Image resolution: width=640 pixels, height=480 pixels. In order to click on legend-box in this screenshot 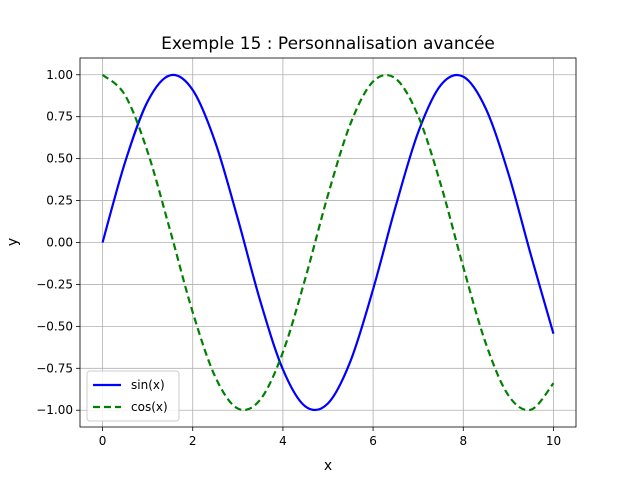, I will do `click(133, 396)`.